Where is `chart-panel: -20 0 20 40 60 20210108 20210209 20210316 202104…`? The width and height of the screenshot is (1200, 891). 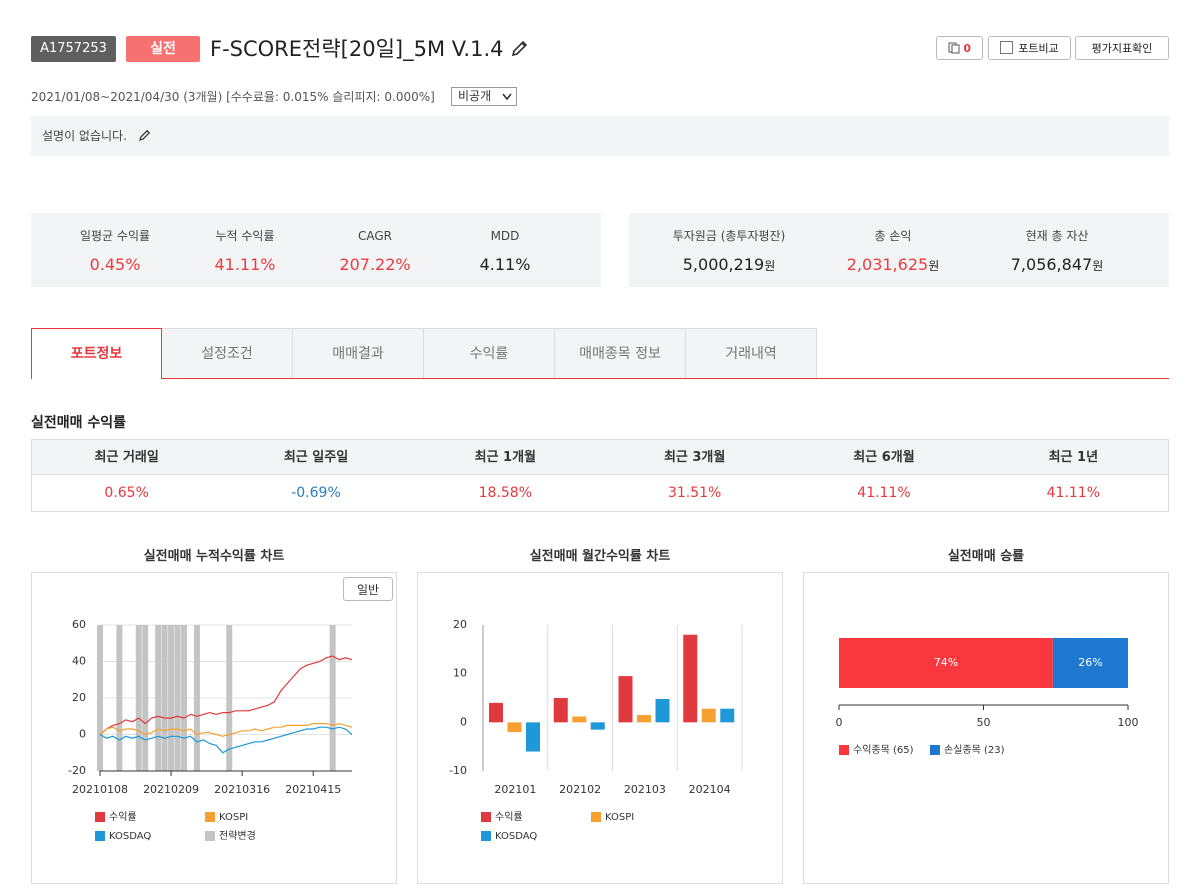
chart-panel: -20 0 20 40 60 20210108 20210209 20210316 202104… is located at coordinates (214, 728).